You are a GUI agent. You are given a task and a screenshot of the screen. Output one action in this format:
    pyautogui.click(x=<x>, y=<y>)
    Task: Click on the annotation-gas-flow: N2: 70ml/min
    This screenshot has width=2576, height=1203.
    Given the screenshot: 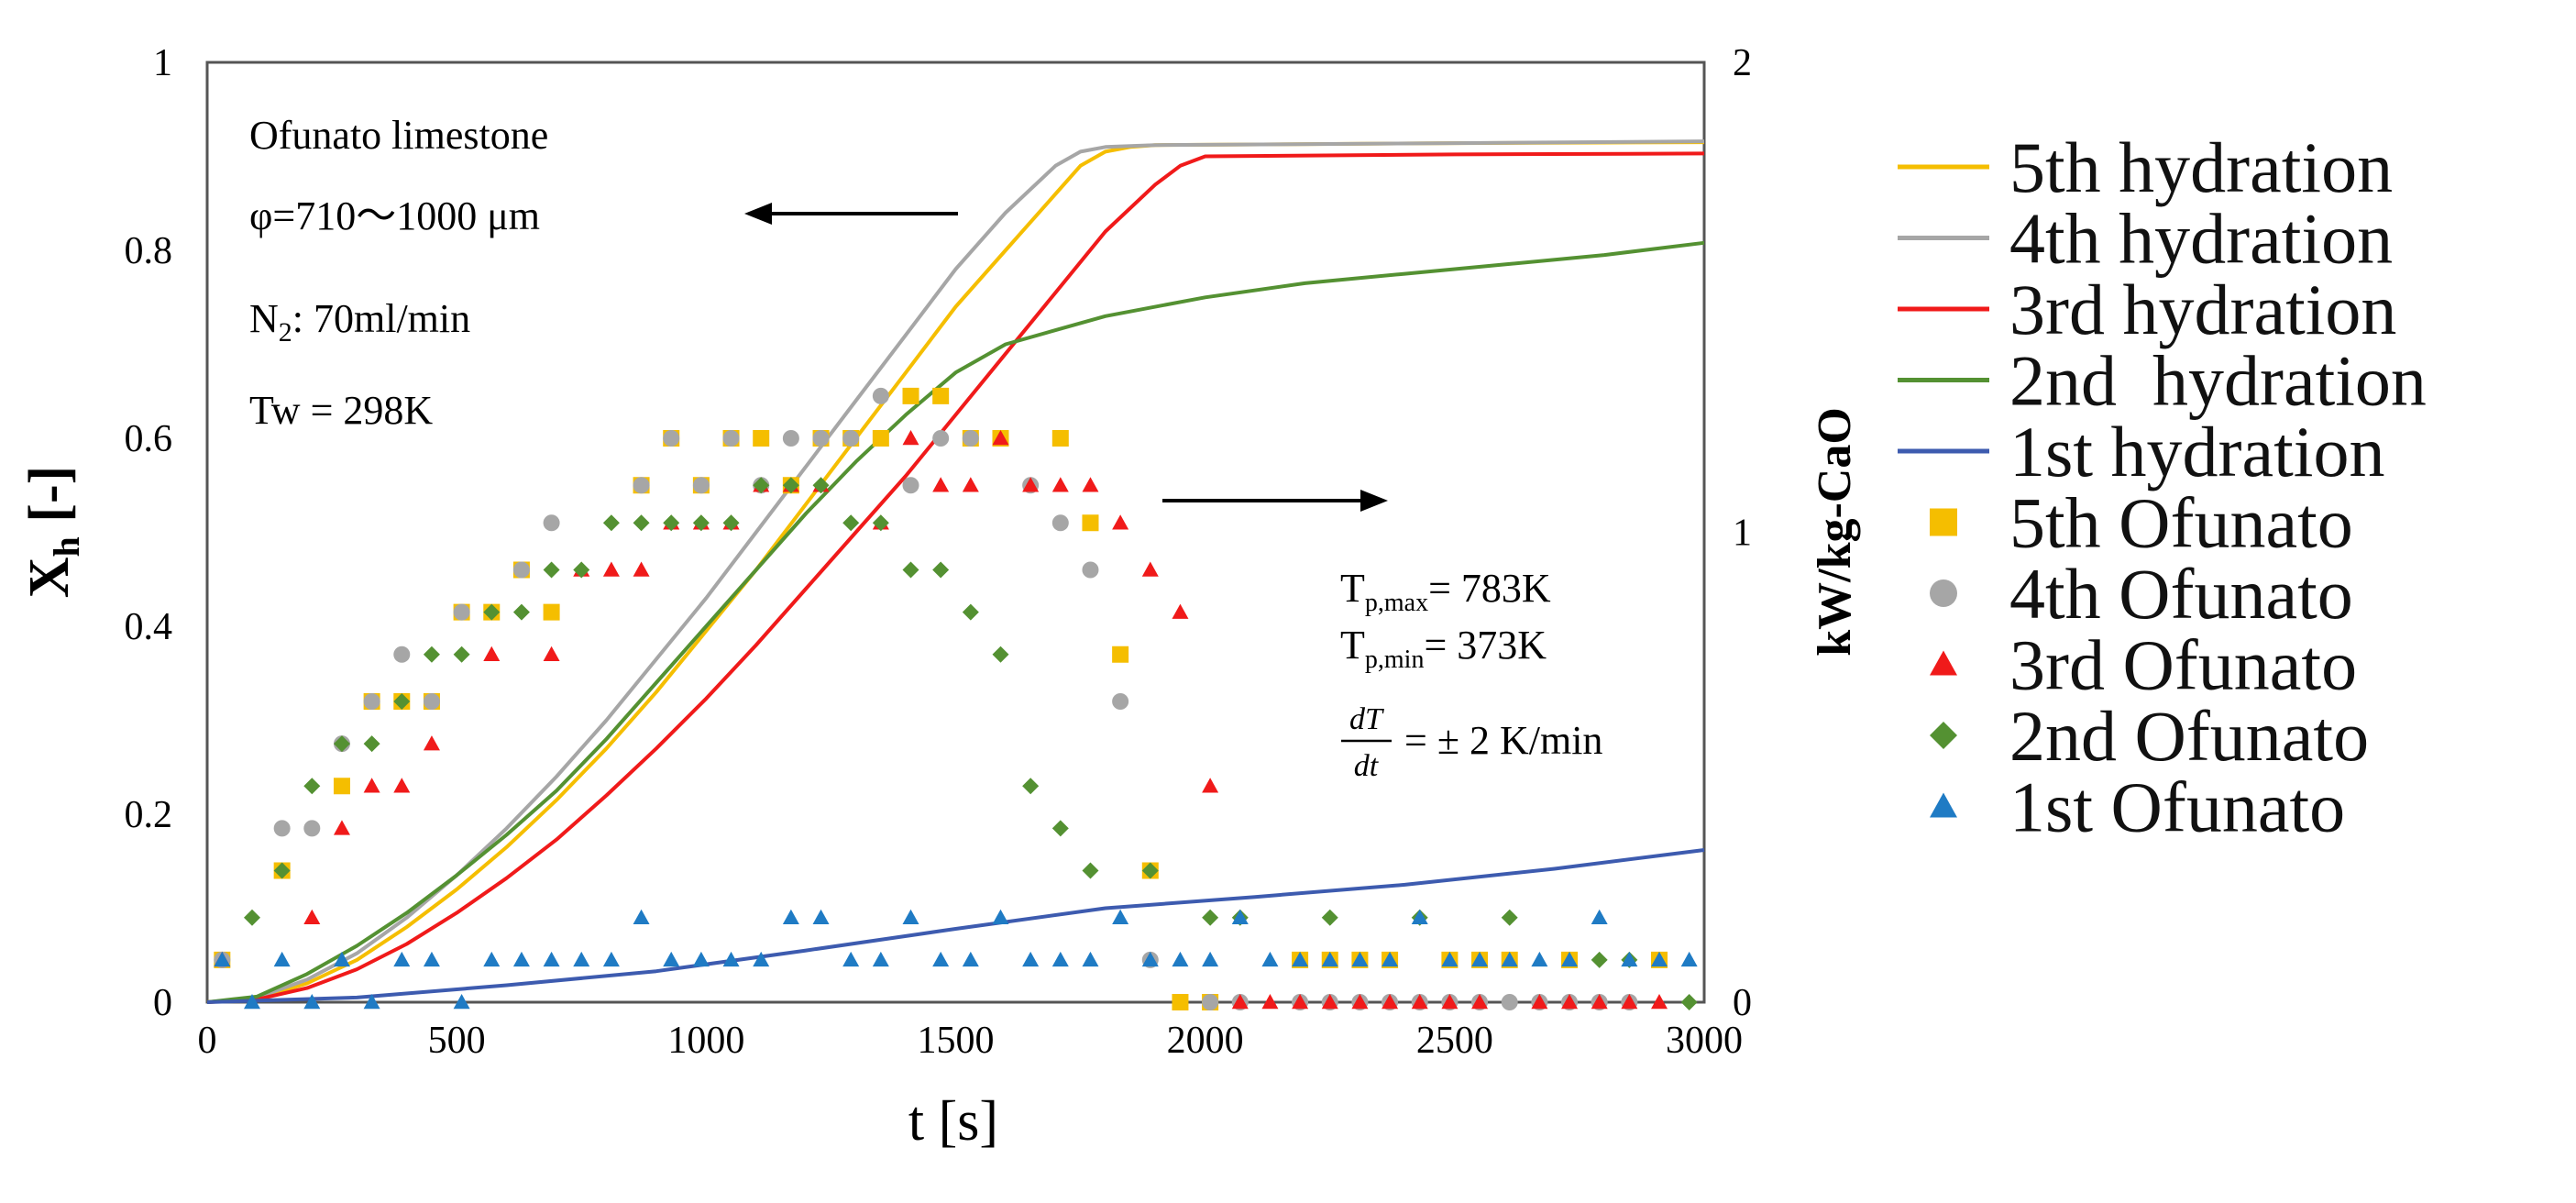 What is the action you would take?
    pyautogui.click(x=359, y=322)
    